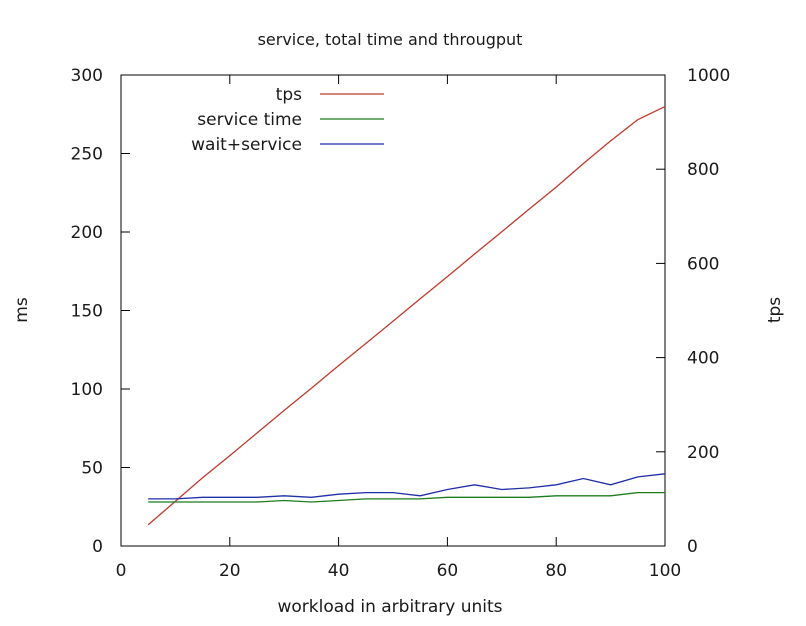 The height and width of the screenshot is (626, 806). I want to click on chart-title: service, total time and througput, so click(390, 39).